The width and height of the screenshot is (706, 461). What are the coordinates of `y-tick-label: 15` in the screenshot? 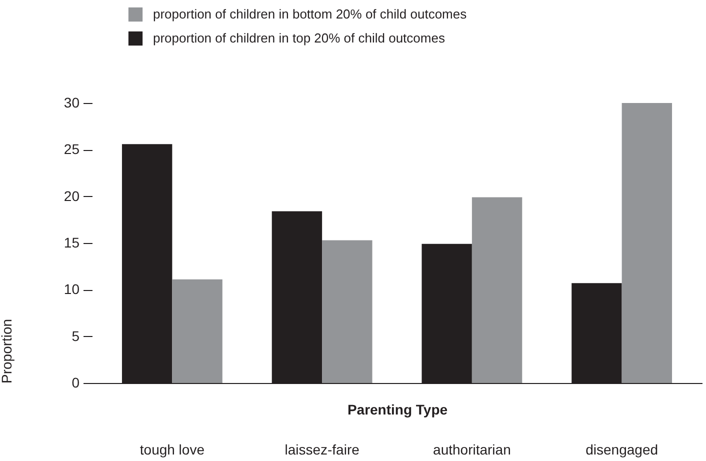 It's located at (72, 242).